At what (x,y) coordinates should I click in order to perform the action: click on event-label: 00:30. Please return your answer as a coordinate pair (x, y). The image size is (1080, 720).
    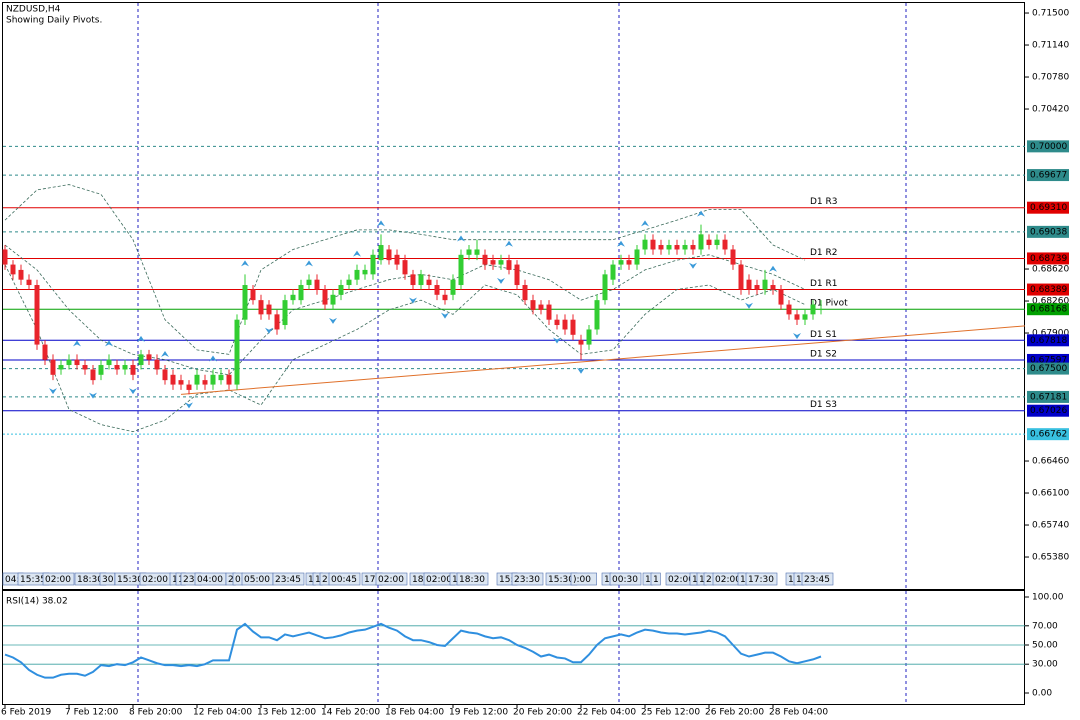
    Looking at the image, I should click on (625, 580).